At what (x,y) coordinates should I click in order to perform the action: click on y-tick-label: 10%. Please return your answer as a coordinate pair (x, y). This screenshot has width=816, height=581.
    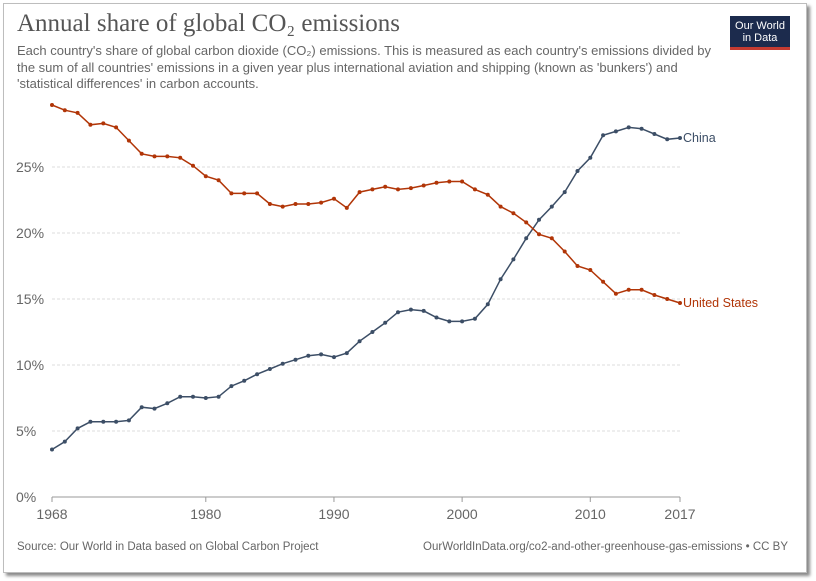
    Looking at the image, I should click on (30, 365).